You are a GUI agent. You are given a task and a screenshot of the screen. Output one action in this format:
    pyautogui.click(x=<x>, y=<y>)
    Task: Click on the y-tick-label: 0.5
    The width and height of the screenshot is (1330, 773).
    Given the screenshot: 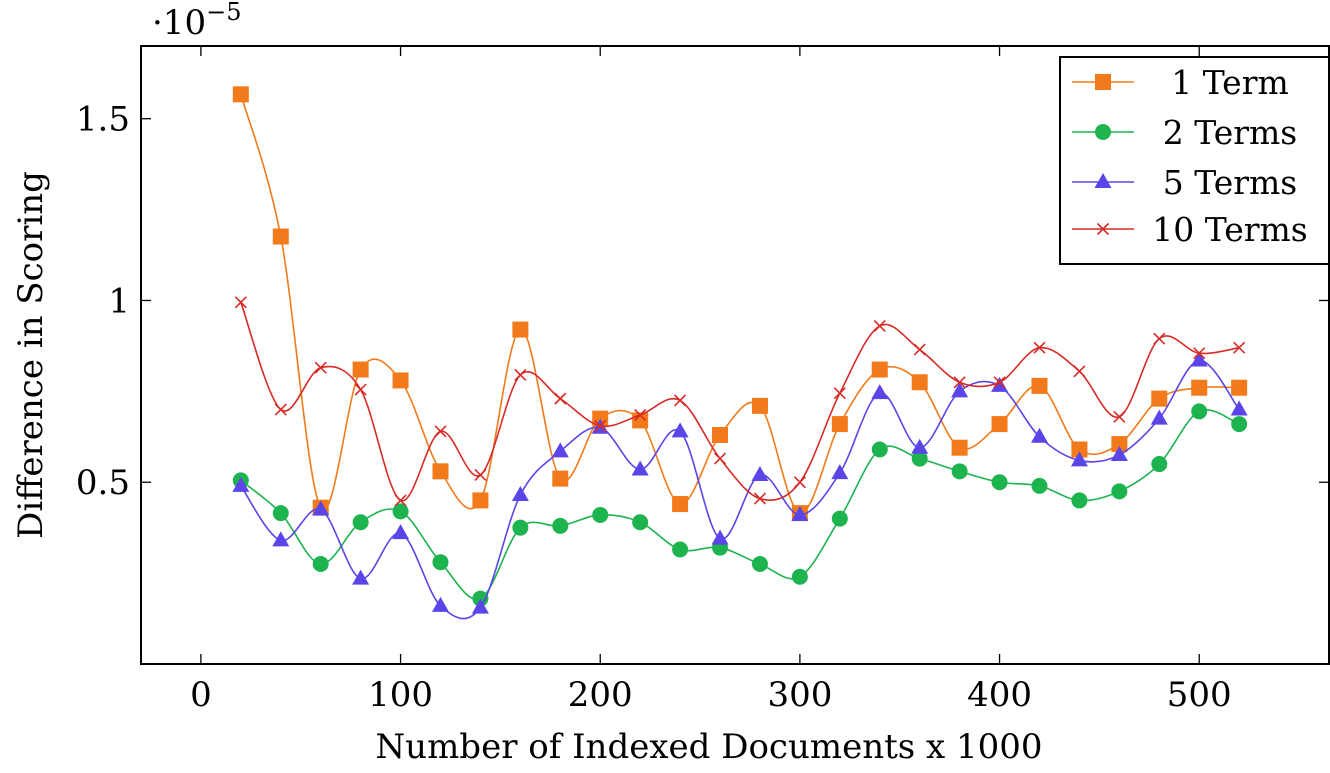 What is the action you would take?
    pyautogui.click(x=103, y=483)
    